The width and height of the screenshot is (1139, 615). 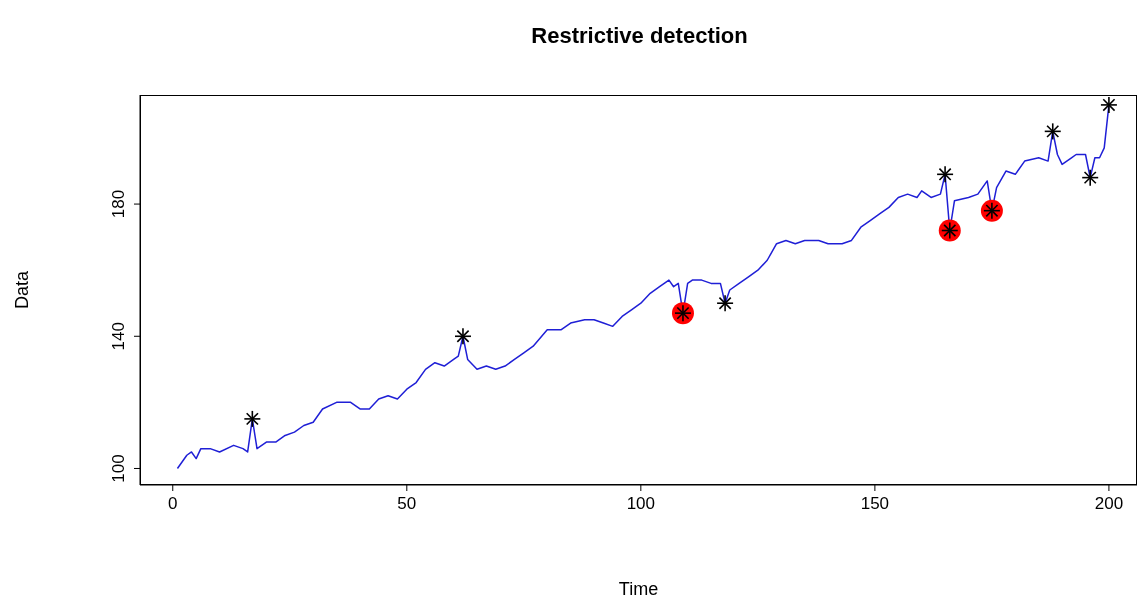 I want to click on y-tick-label: 140, so click(x=118, y=336).